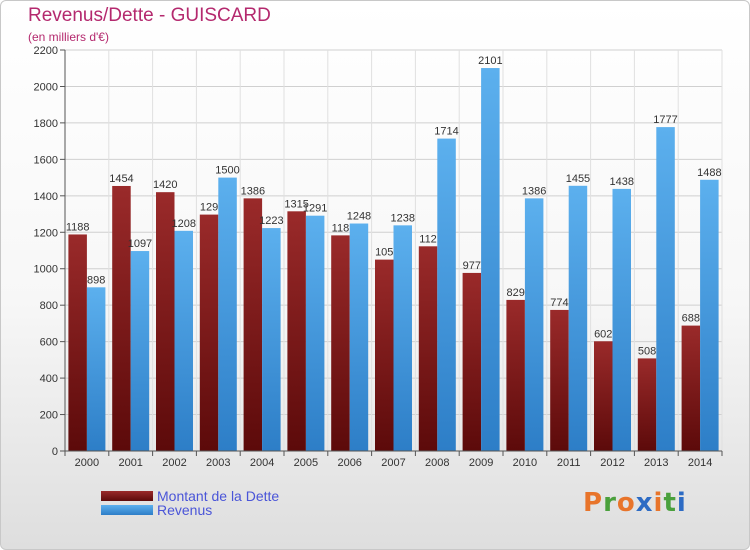 The image size is (750, 550). What do you see at coordinates (271, 221) in the screenshot?
I see `data-label-revenus: 1223` at bounding box center [271, 221].